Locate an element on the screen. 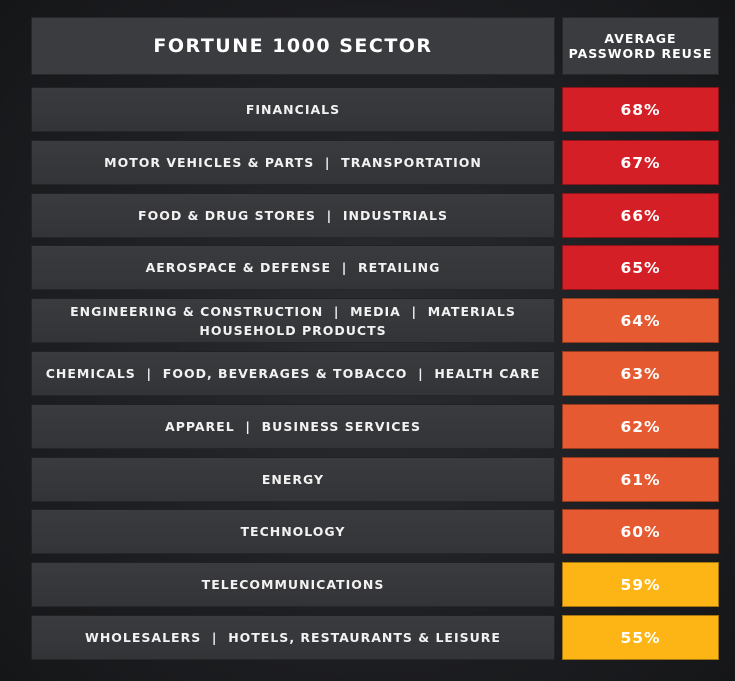  reuse-value-cell: 62% is located at coordinates (640, 426).